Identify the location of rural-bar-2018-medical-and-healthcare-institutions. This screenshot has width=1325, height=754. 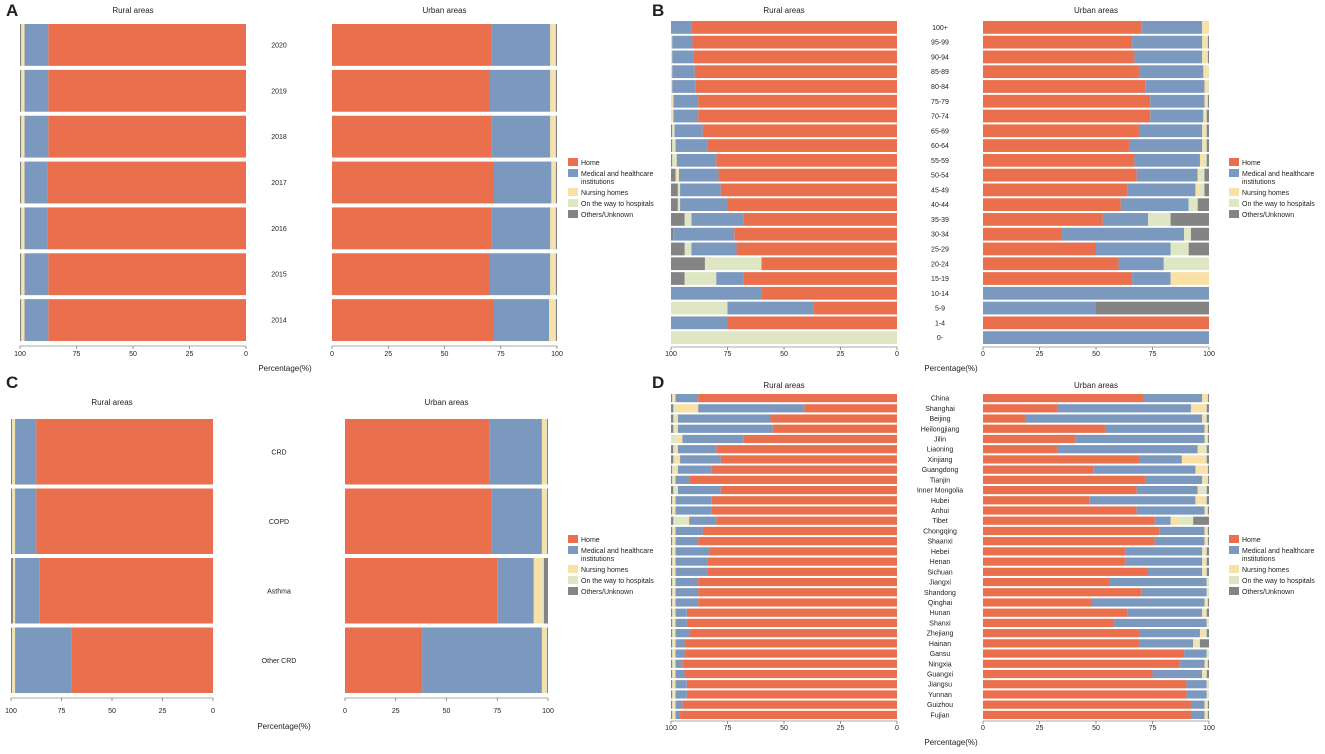
(36, 136).